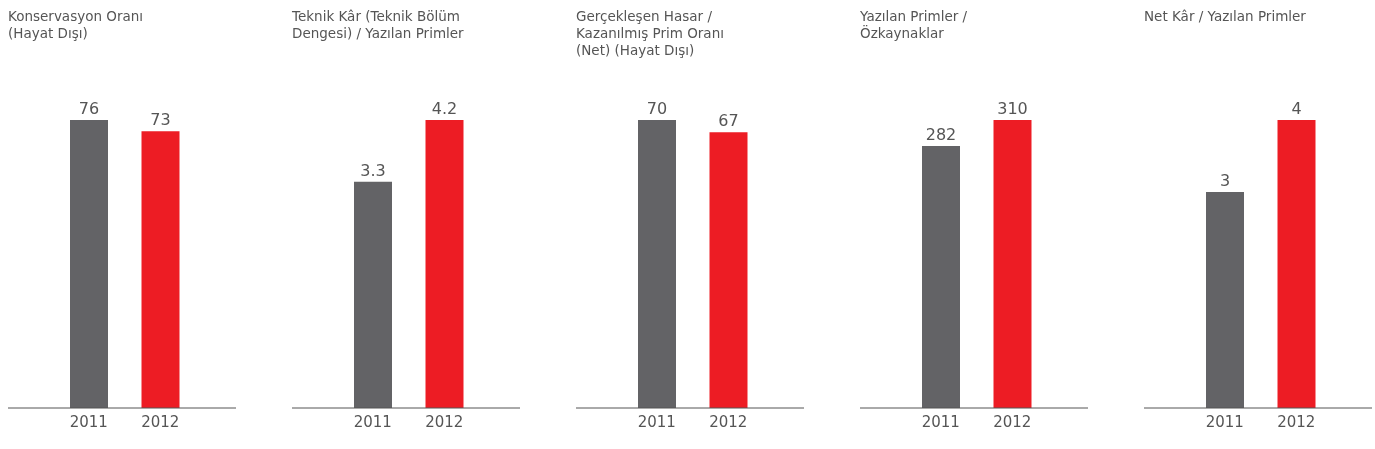 The height and width of the screenshot is (449, 1375). What do you see at coordinates (1012, 108) in the screenshot?
I see `data-label: 310` at bounding box center [1012, 108].